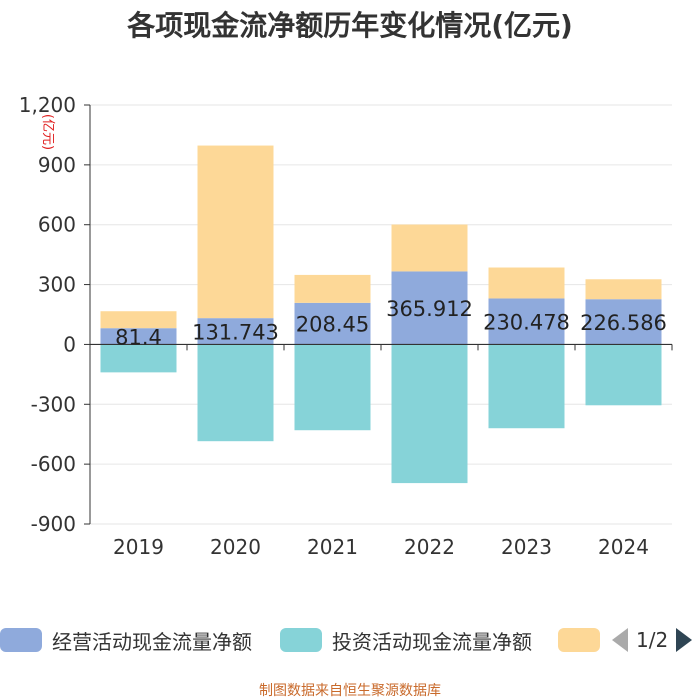 This screenshot has height=700, width=700. Describe the element at coordinates (138, 358) in the screenshot. I see `bar-investing-2019` at that location.